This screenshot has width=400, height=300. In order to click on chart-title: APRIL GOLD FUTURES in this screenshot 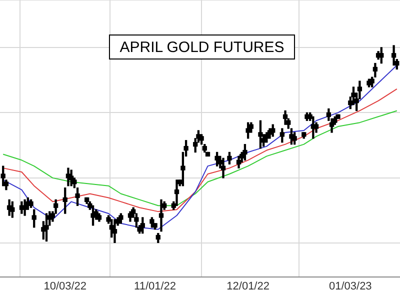, I will do `click(202, 47)`.